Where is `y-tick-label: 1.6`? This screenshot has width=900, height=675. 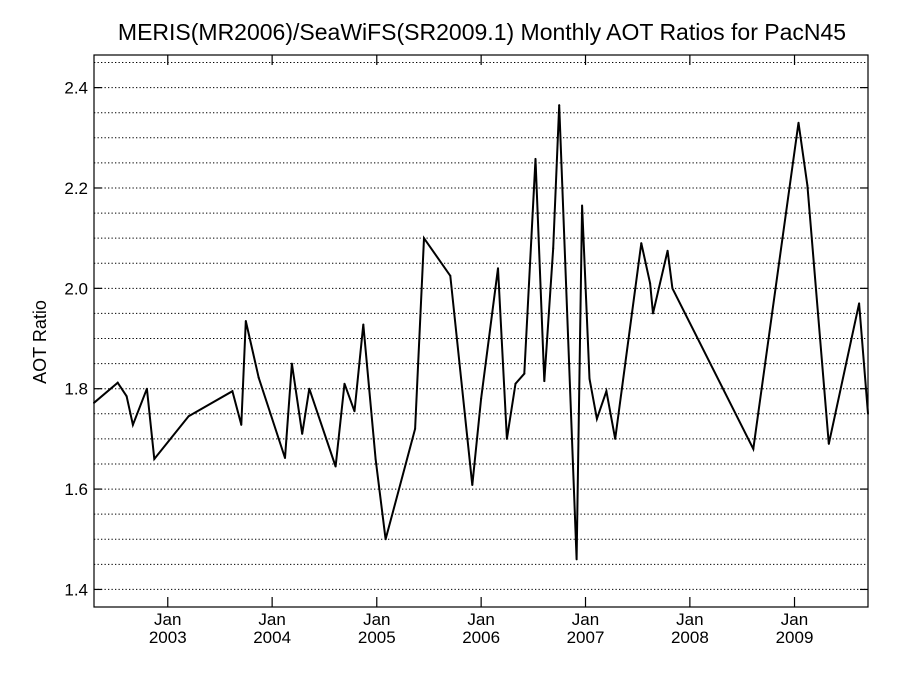
y-tick-label: 1.6 is located at coordinates (76, 489).